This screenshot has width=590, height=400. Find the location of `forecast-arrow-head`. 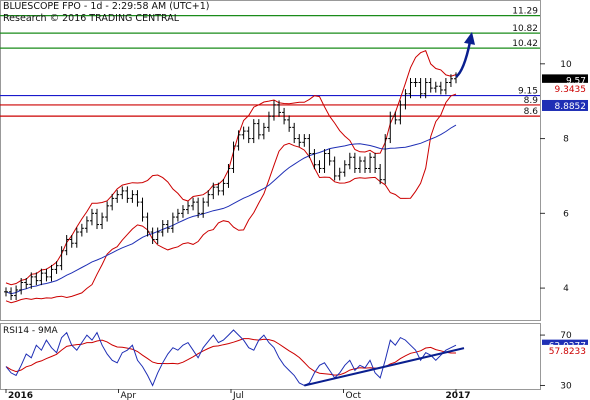

forecast-arrow-head is located at coordinates (469, 38).